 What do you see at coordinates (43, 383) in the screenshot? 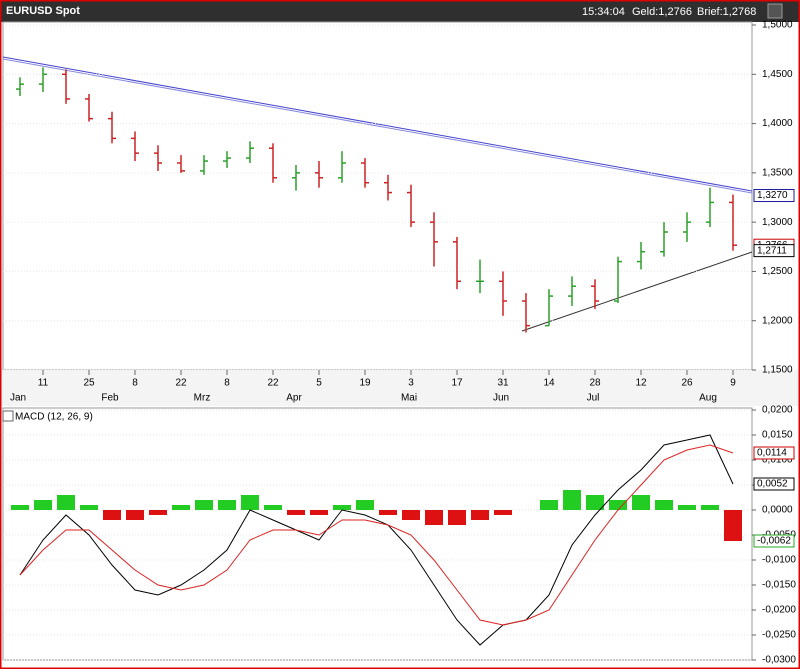
I see `x-tick-label: 11` at bounding box center [43, 383].